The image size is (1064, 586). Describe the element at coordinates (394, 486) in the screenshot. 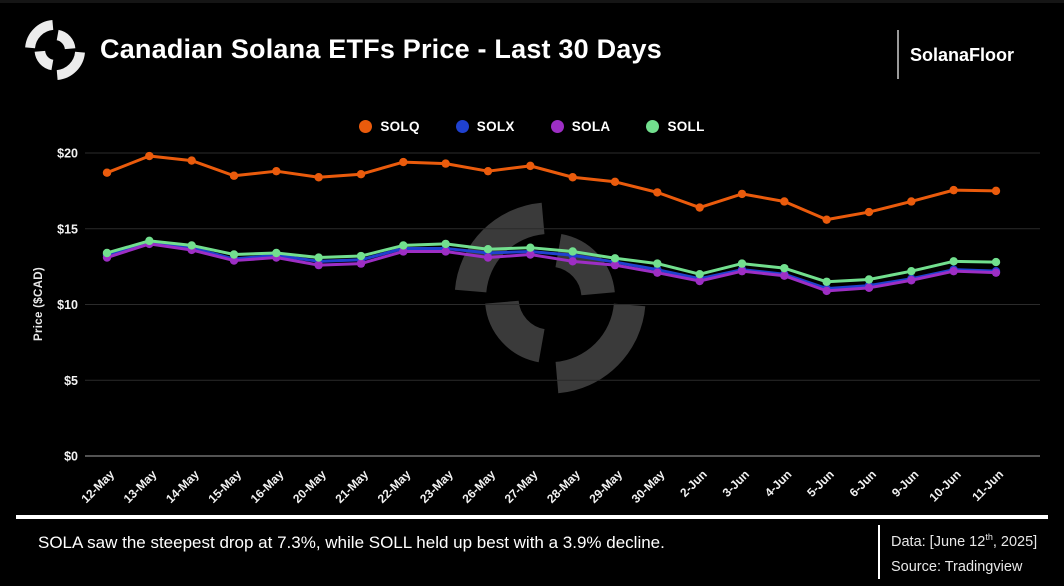

I see `x-tick-label: 22-May` at that location.